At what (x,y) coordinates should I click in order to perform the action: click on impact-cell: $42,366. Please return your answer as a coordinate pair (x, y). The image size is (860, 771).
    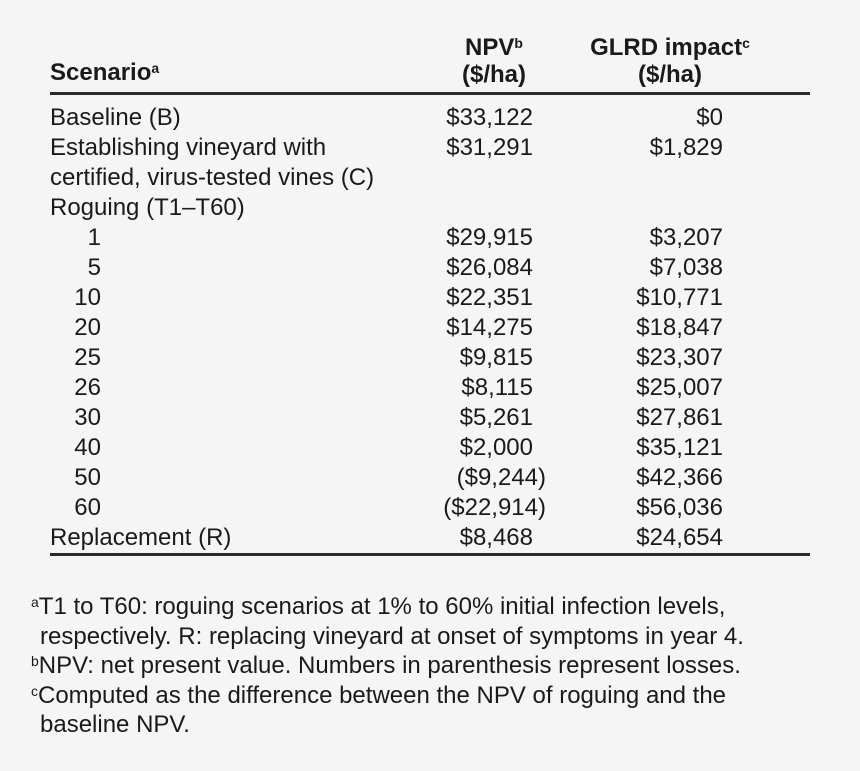
    Looking at the image, I should click on (679, 477).